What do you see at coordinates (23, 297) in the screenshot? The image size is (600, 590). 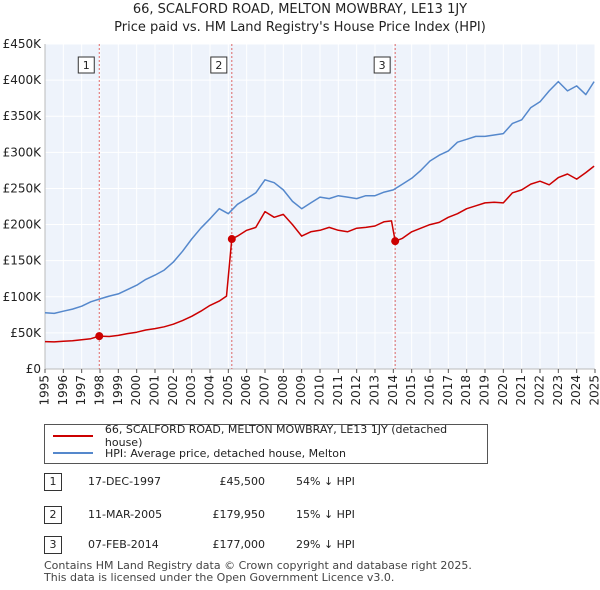 I see `y-tick-label: £100K` at bounding box center [23, 297].